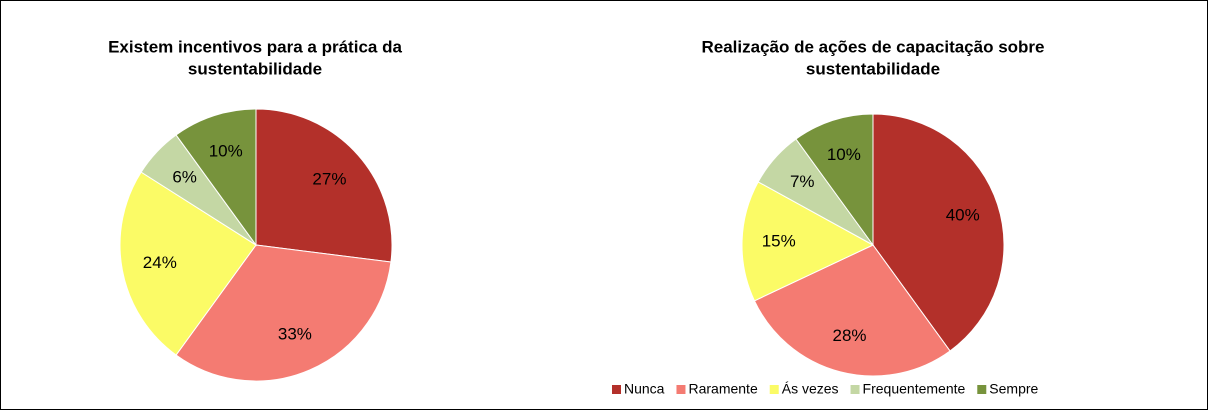  What do you see at coordinates (160, 262) in the screenshot?
I see `data-label: 24%` at bounding box center [160, 262].